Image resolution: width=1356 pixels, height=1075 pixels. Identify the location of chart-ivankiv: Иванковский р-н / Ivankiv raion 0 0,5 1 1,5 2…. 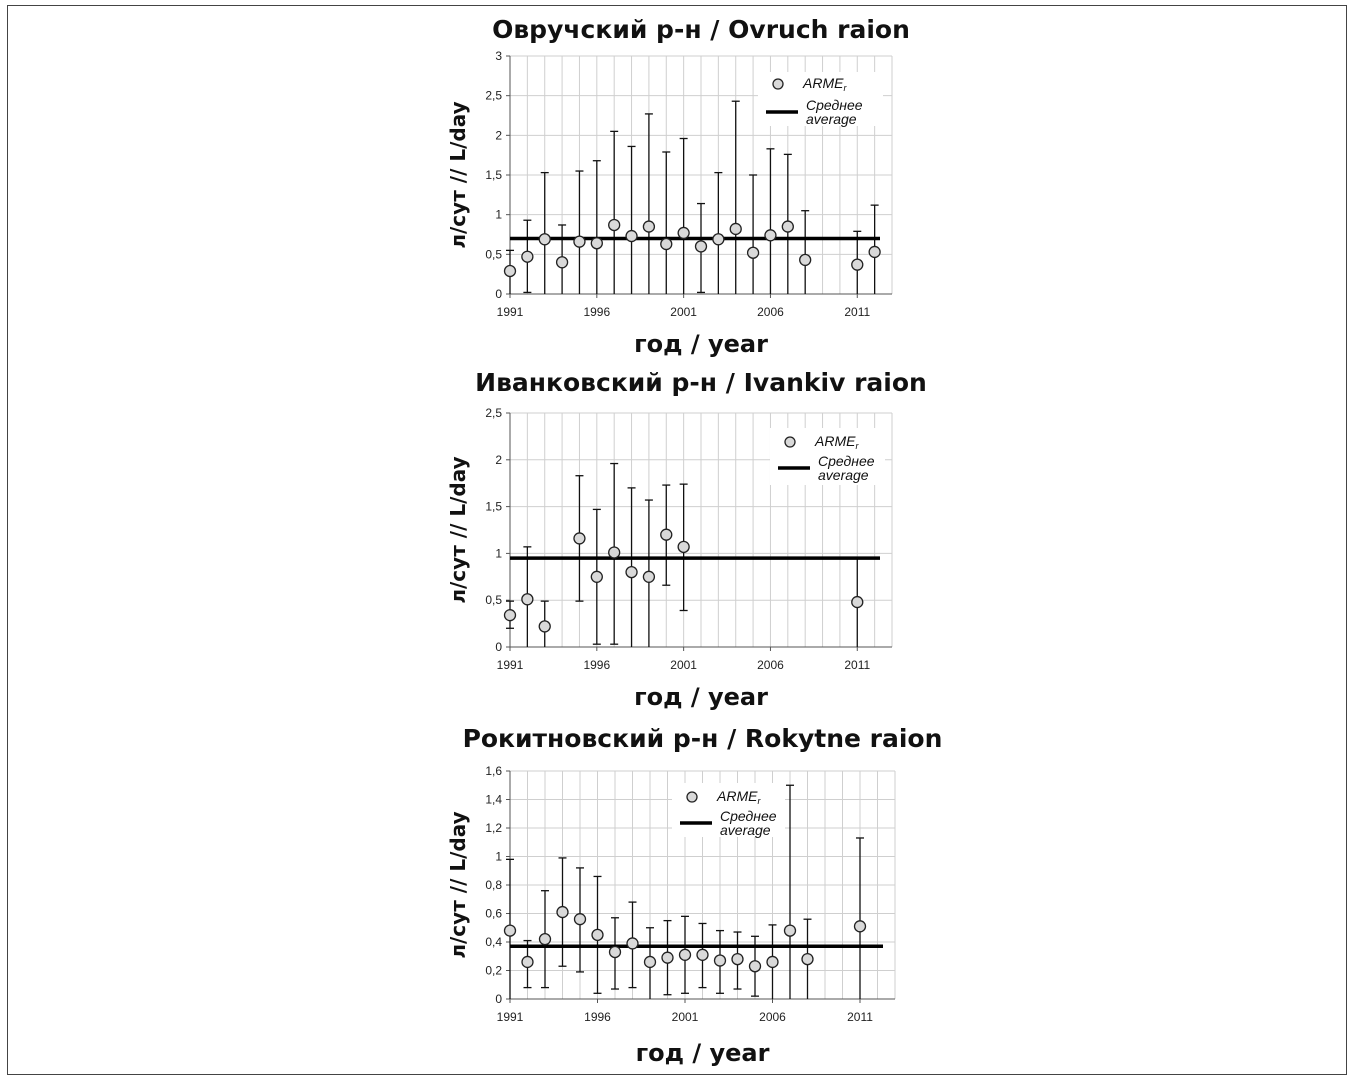
(686, 539).